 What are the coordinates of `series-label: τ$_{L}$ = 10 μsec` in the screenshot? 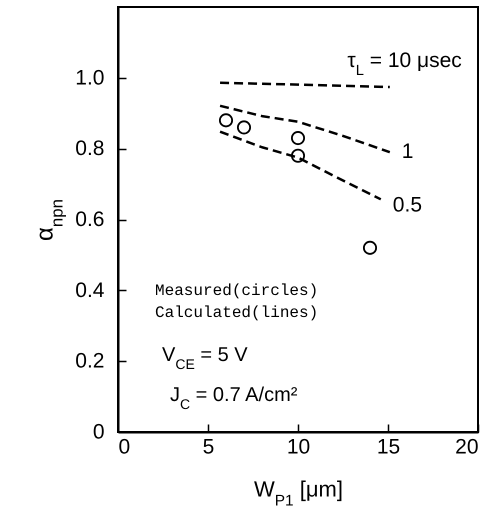 It's located at (404, 64).